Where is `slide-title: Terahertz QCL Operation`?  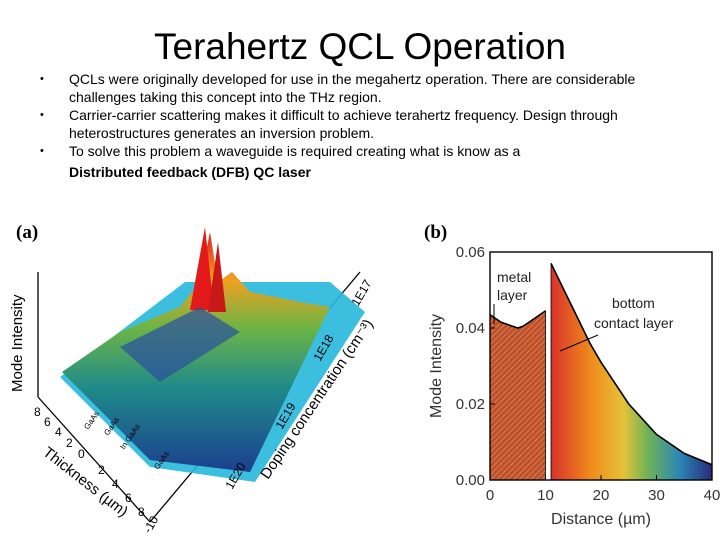 slide-title: Terahertz QCL Operation is located at coordinates (360, 46).